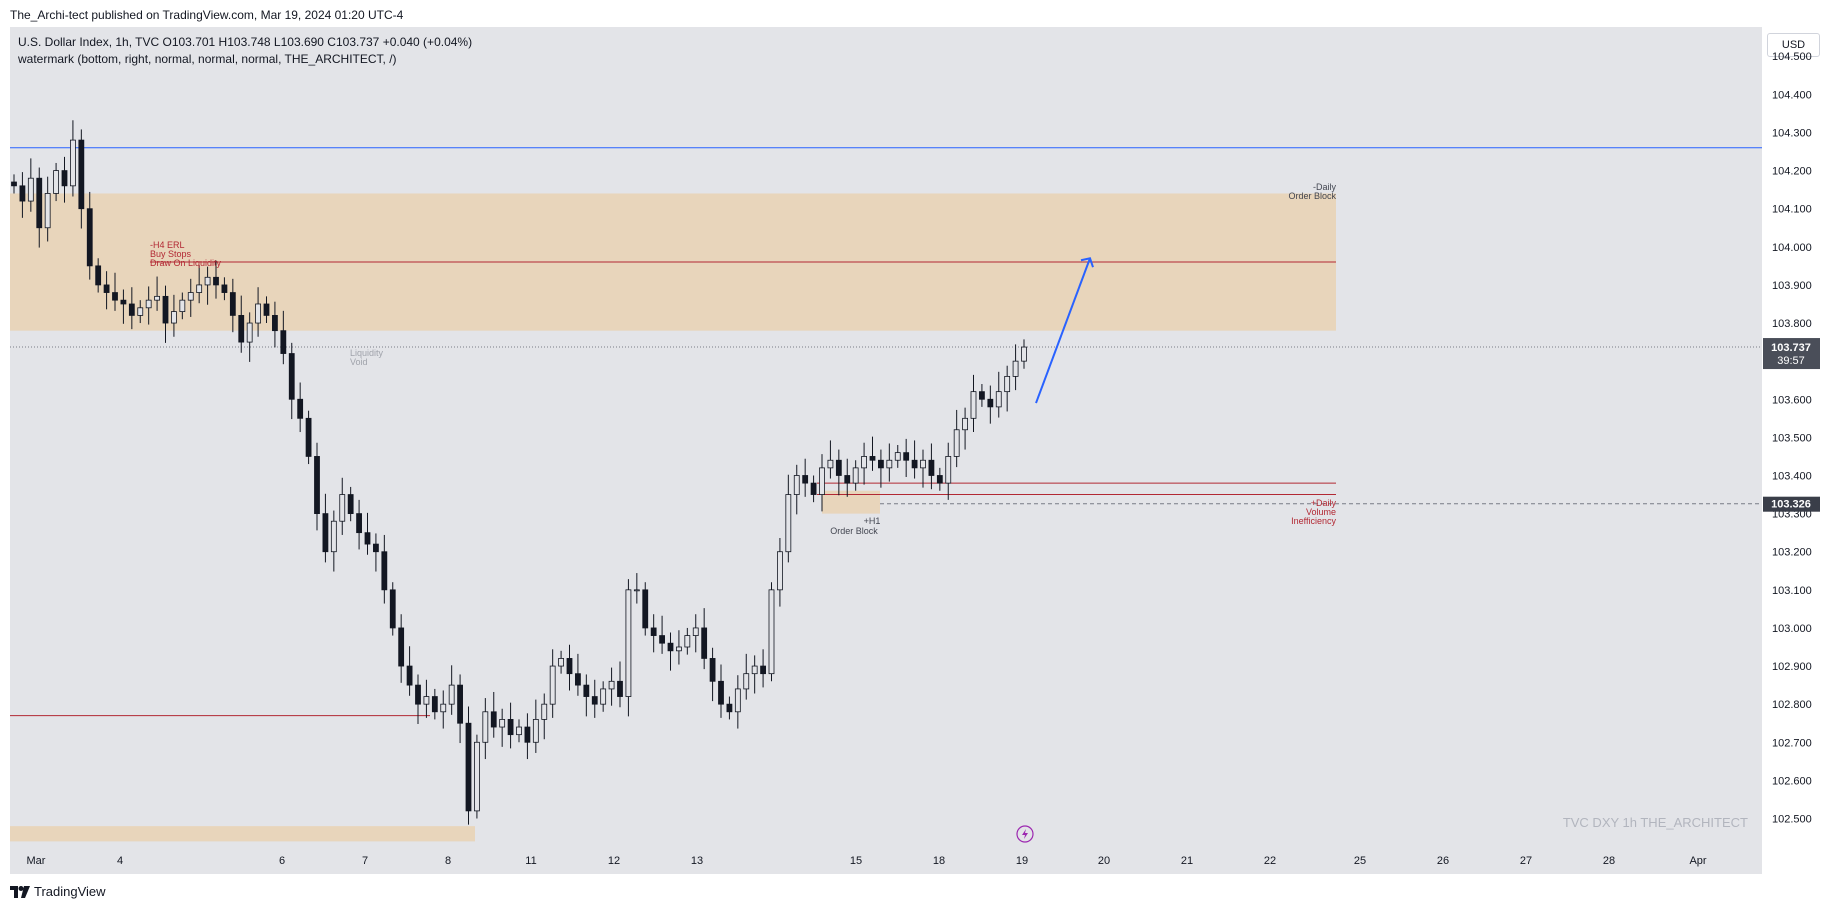 The image size is (1835, 909). Describe the element at coordinates (1791, 504) in the screenshot. I see `marked-price-badge` at that location.